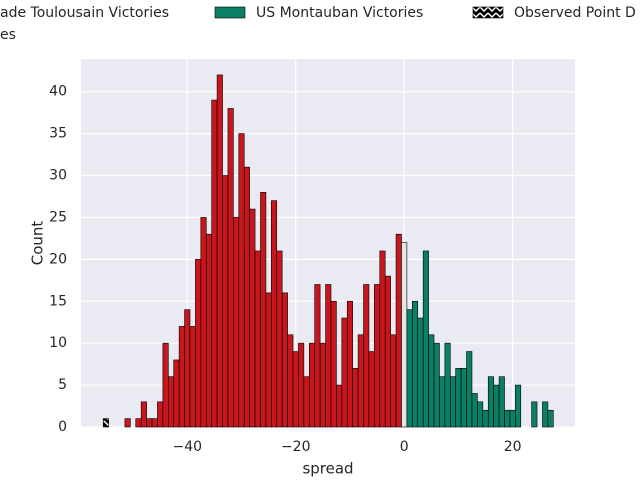  I want to click on y-tick-label: 35, so click(58, 134).